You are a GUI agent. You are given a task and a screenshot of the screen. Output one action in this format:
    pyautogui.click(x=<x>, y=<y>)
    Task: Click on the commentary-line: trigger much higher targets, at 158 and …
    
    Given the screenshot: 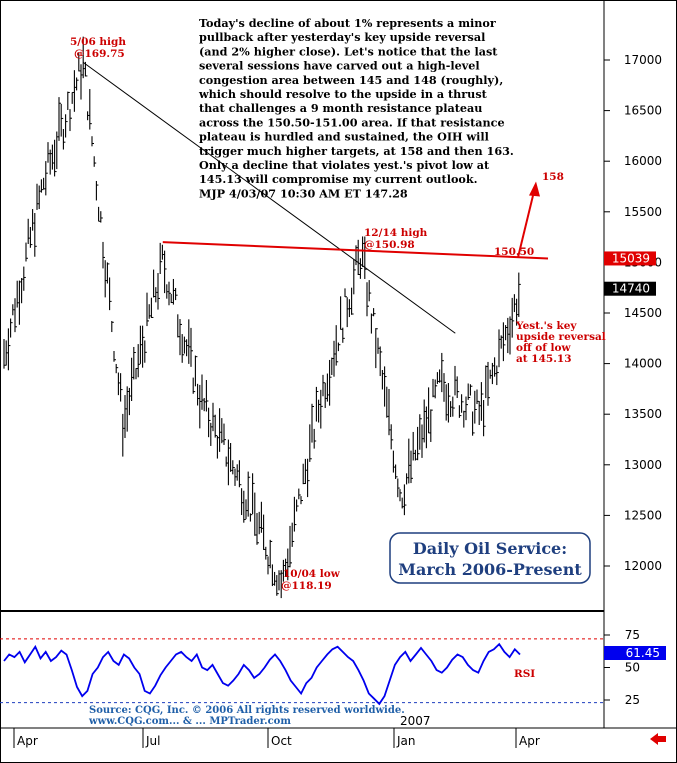 What is the action you would take?
    pyautogui.click(x=356, y=151)
    